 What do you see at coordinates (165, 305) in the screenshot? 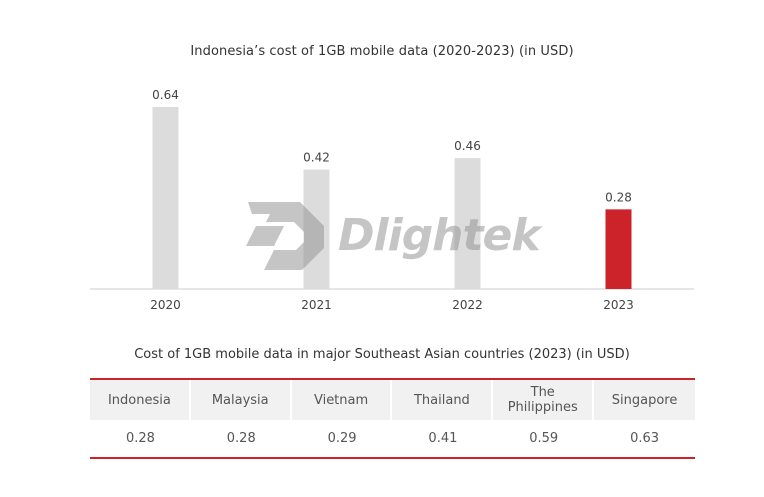
I see `x-tick-label-2020: 2020` at bounding box center [165, 305].